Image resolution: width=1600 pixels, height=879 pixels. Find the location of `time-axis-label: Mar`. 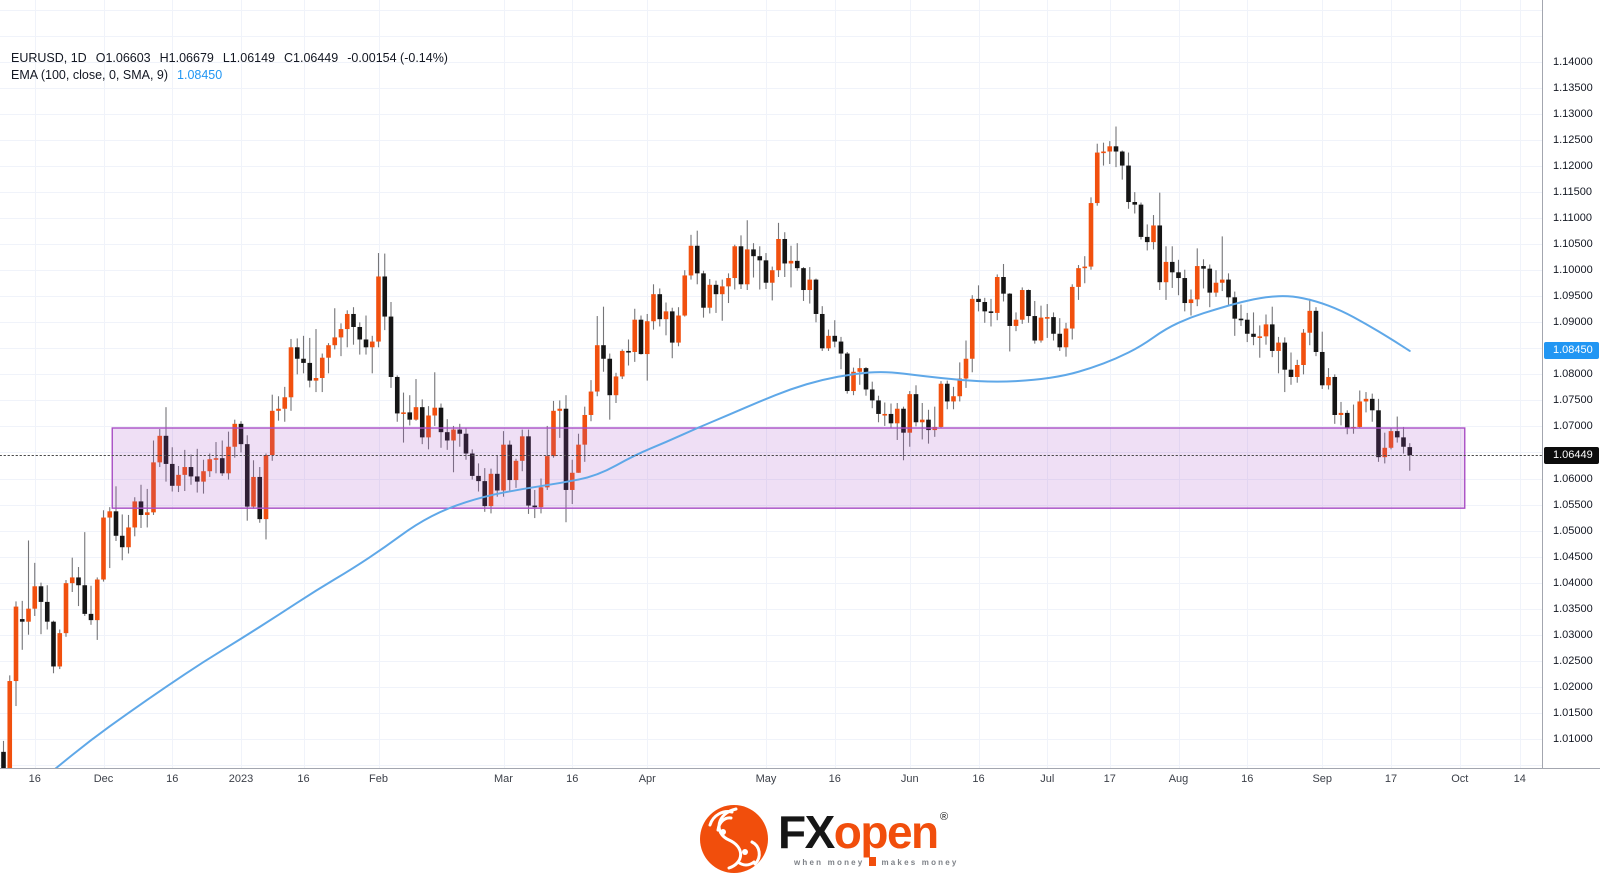

time-axis-label: Mar is located at coordinates (503, 779).